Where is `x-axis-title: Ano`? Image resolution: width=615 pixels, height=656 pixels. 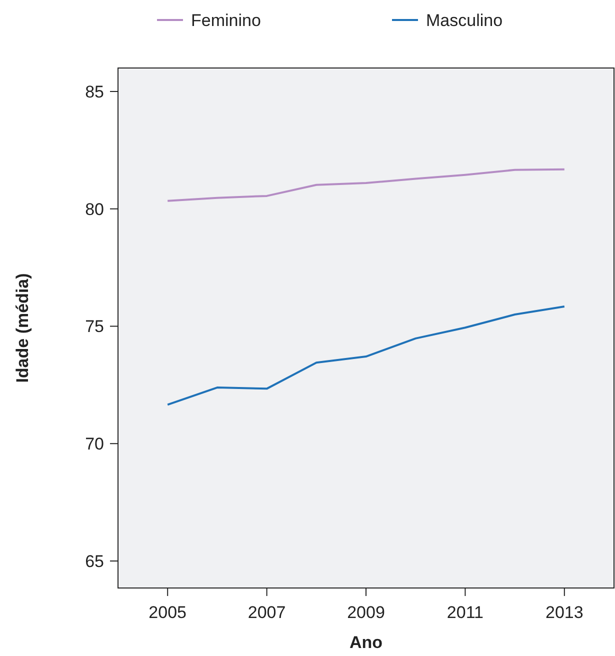
x-axis-title: Ano is located at coordinates (366, 642).